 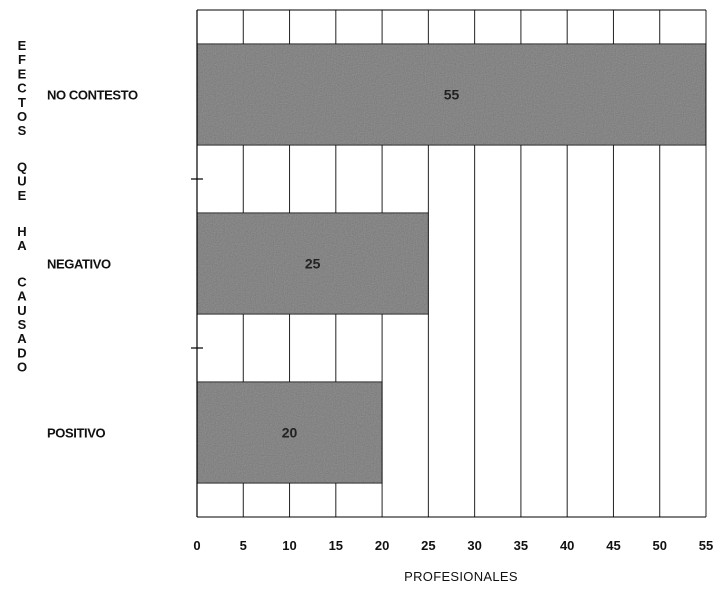 What do you see at coordinates (382, 545) in the screenshot?
I see `x-tick-label-20: 20` at bounding box center [382, 545].